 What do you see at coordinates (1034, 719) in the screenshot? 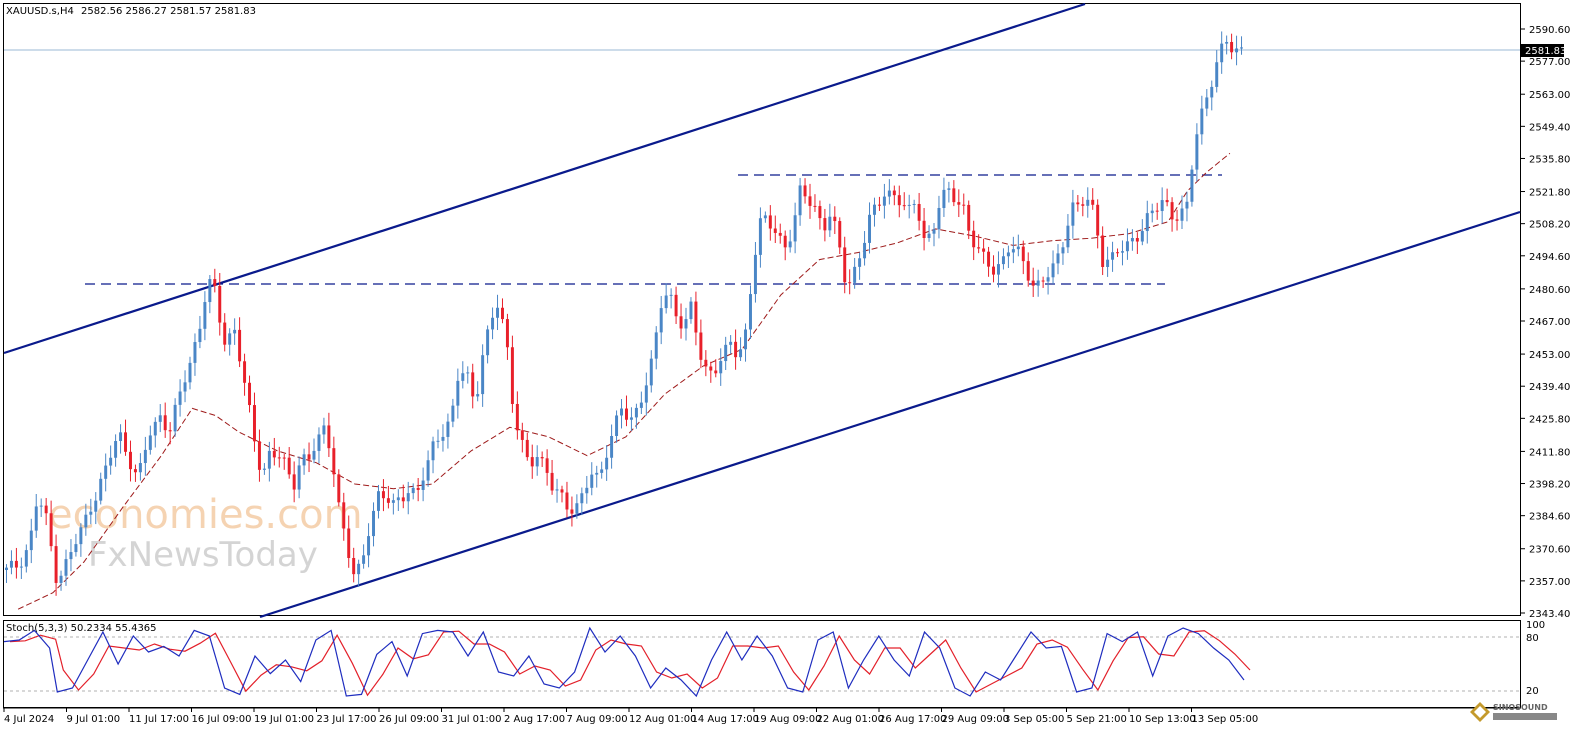
I see `x-tick-label: 3 Sep 05:00` at bounding box center [1034, 719].